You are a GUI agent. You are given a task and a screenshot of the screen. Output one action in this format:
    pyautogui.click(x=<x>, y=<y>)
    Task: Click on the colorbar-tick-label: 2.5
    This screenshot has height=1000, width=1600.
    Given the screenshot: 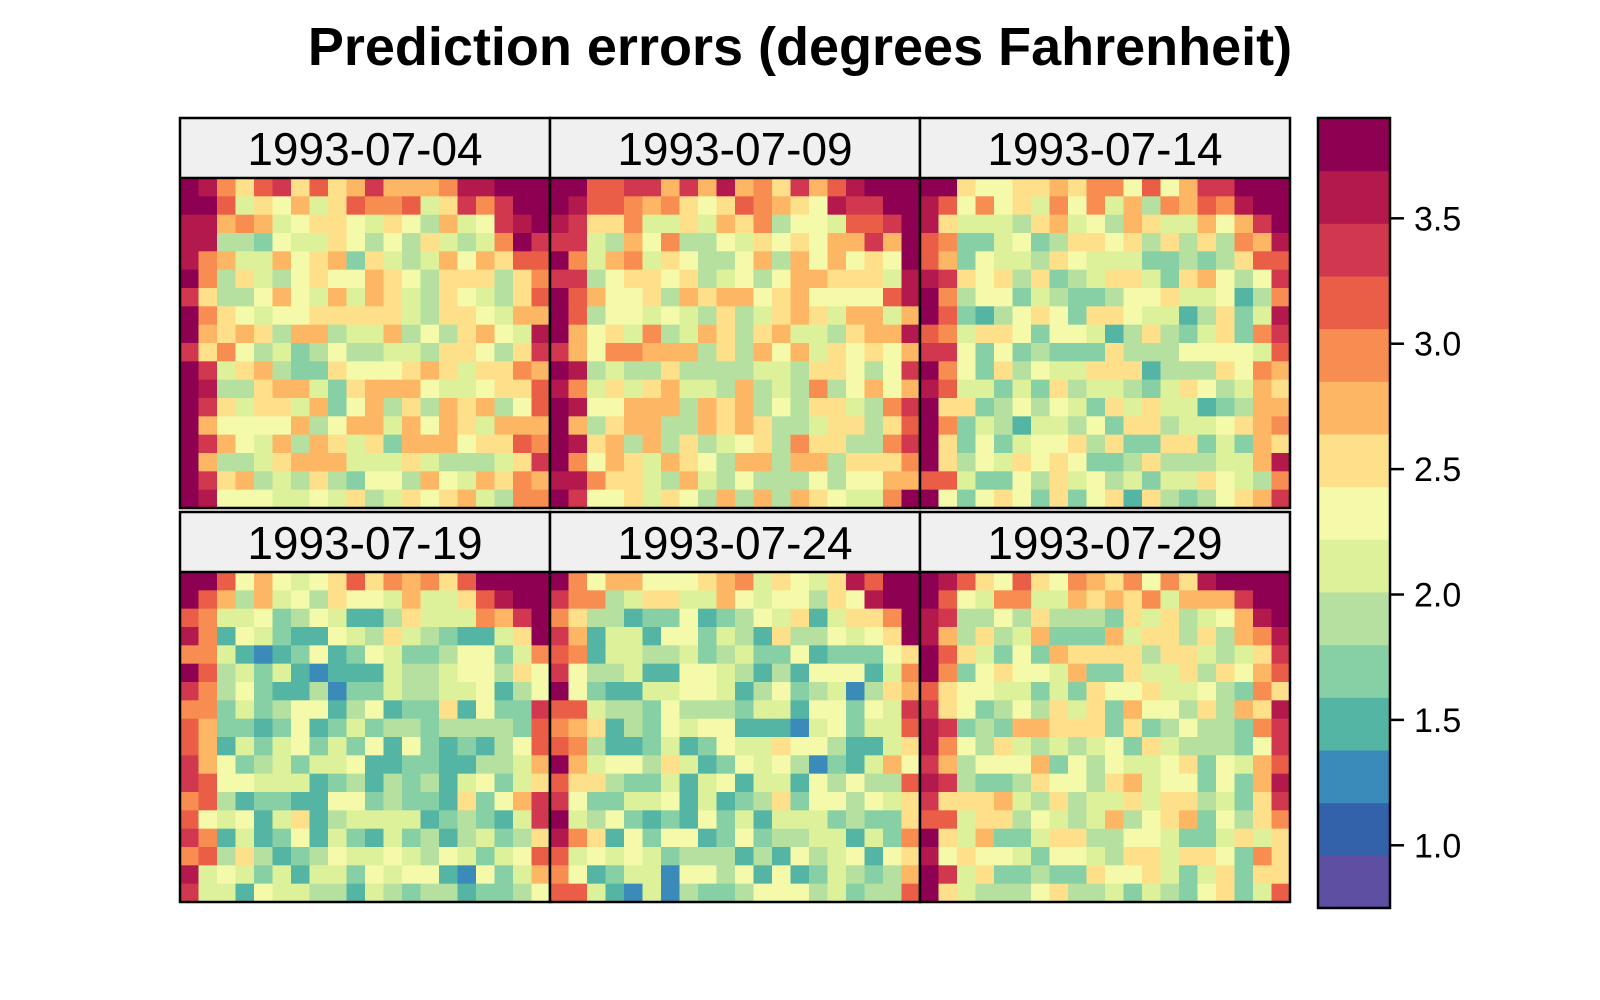 What is the action you would take?
    pyautogui.click(x=1437, y=470)
    